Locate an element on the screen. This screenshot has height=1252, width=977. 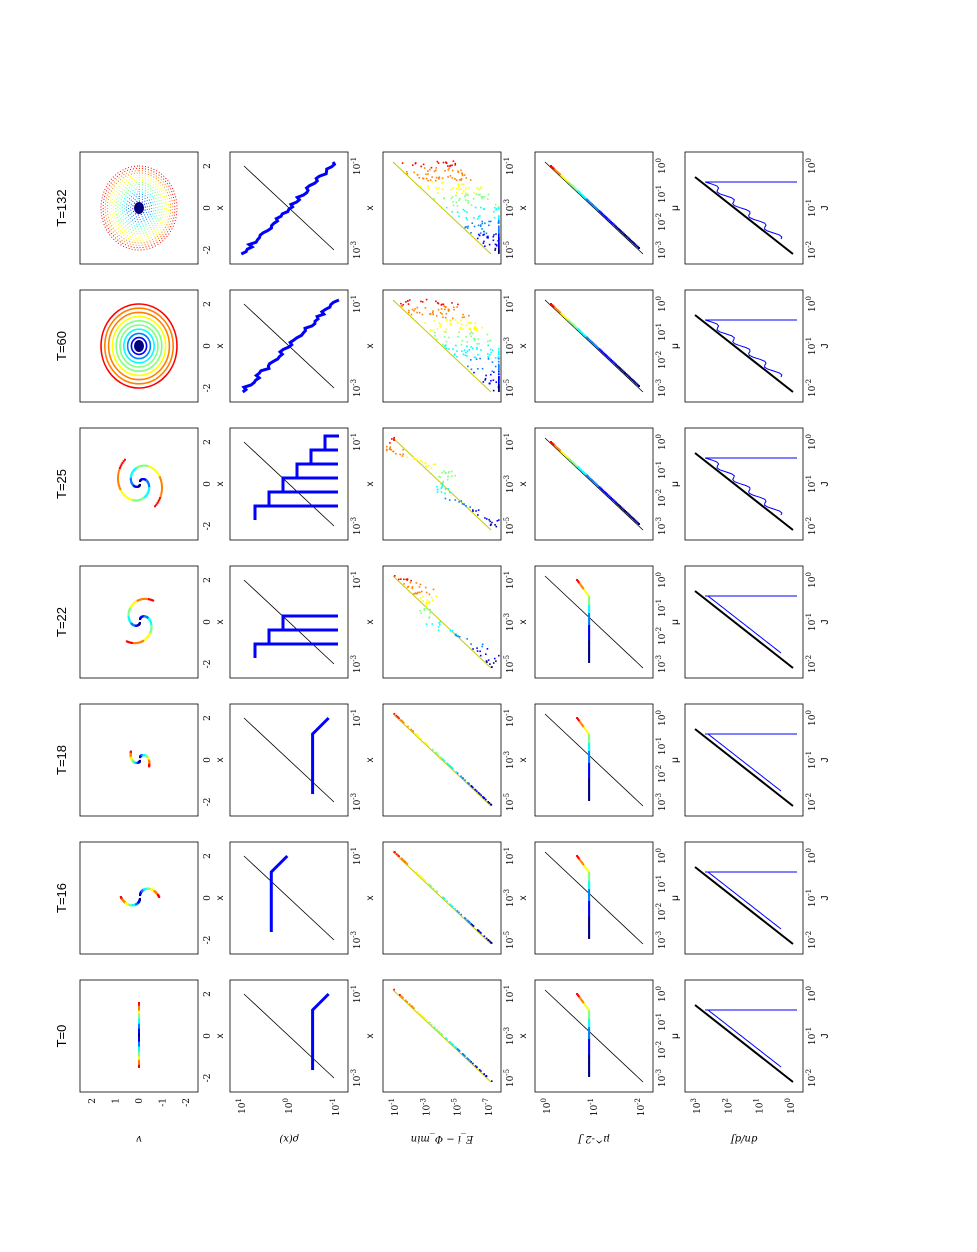
y-tick-label: -1 is located at coordinates (164, 1102).